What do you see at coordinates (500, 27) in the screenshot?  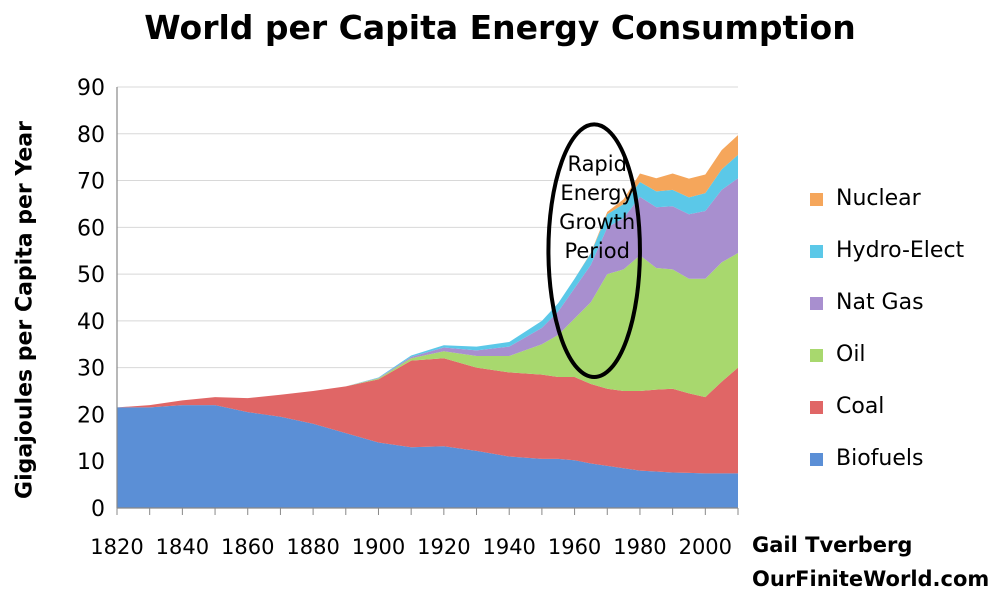 I see `chart-title: World per Capita Energy Consumption` at bounding box center [500, 27].